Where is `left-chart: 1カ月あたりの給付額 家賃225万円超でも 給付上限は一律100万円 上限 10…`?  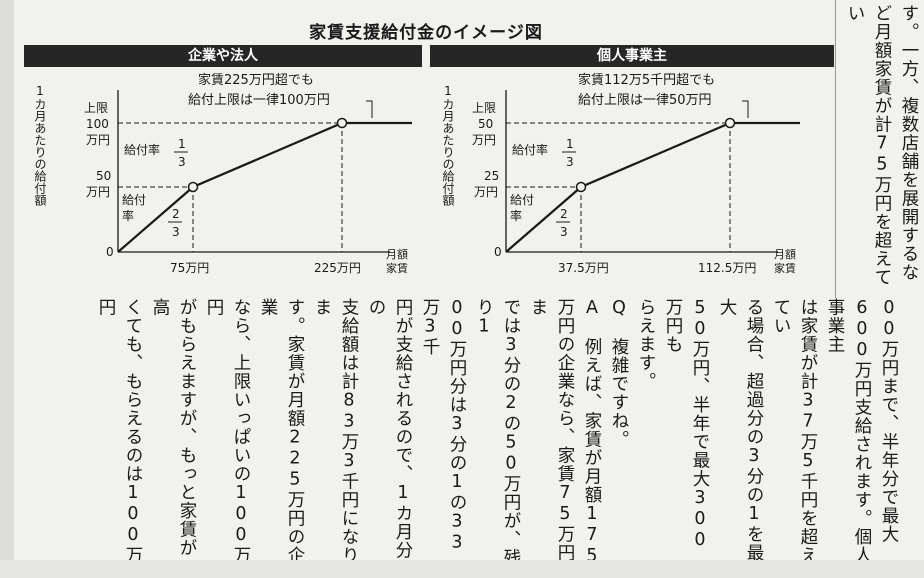 left-chart: 1カ月あたりの給付額 家賃225万円超でも 給付上限は一律100万円 上限 10… is located at coordinates (222, 173).